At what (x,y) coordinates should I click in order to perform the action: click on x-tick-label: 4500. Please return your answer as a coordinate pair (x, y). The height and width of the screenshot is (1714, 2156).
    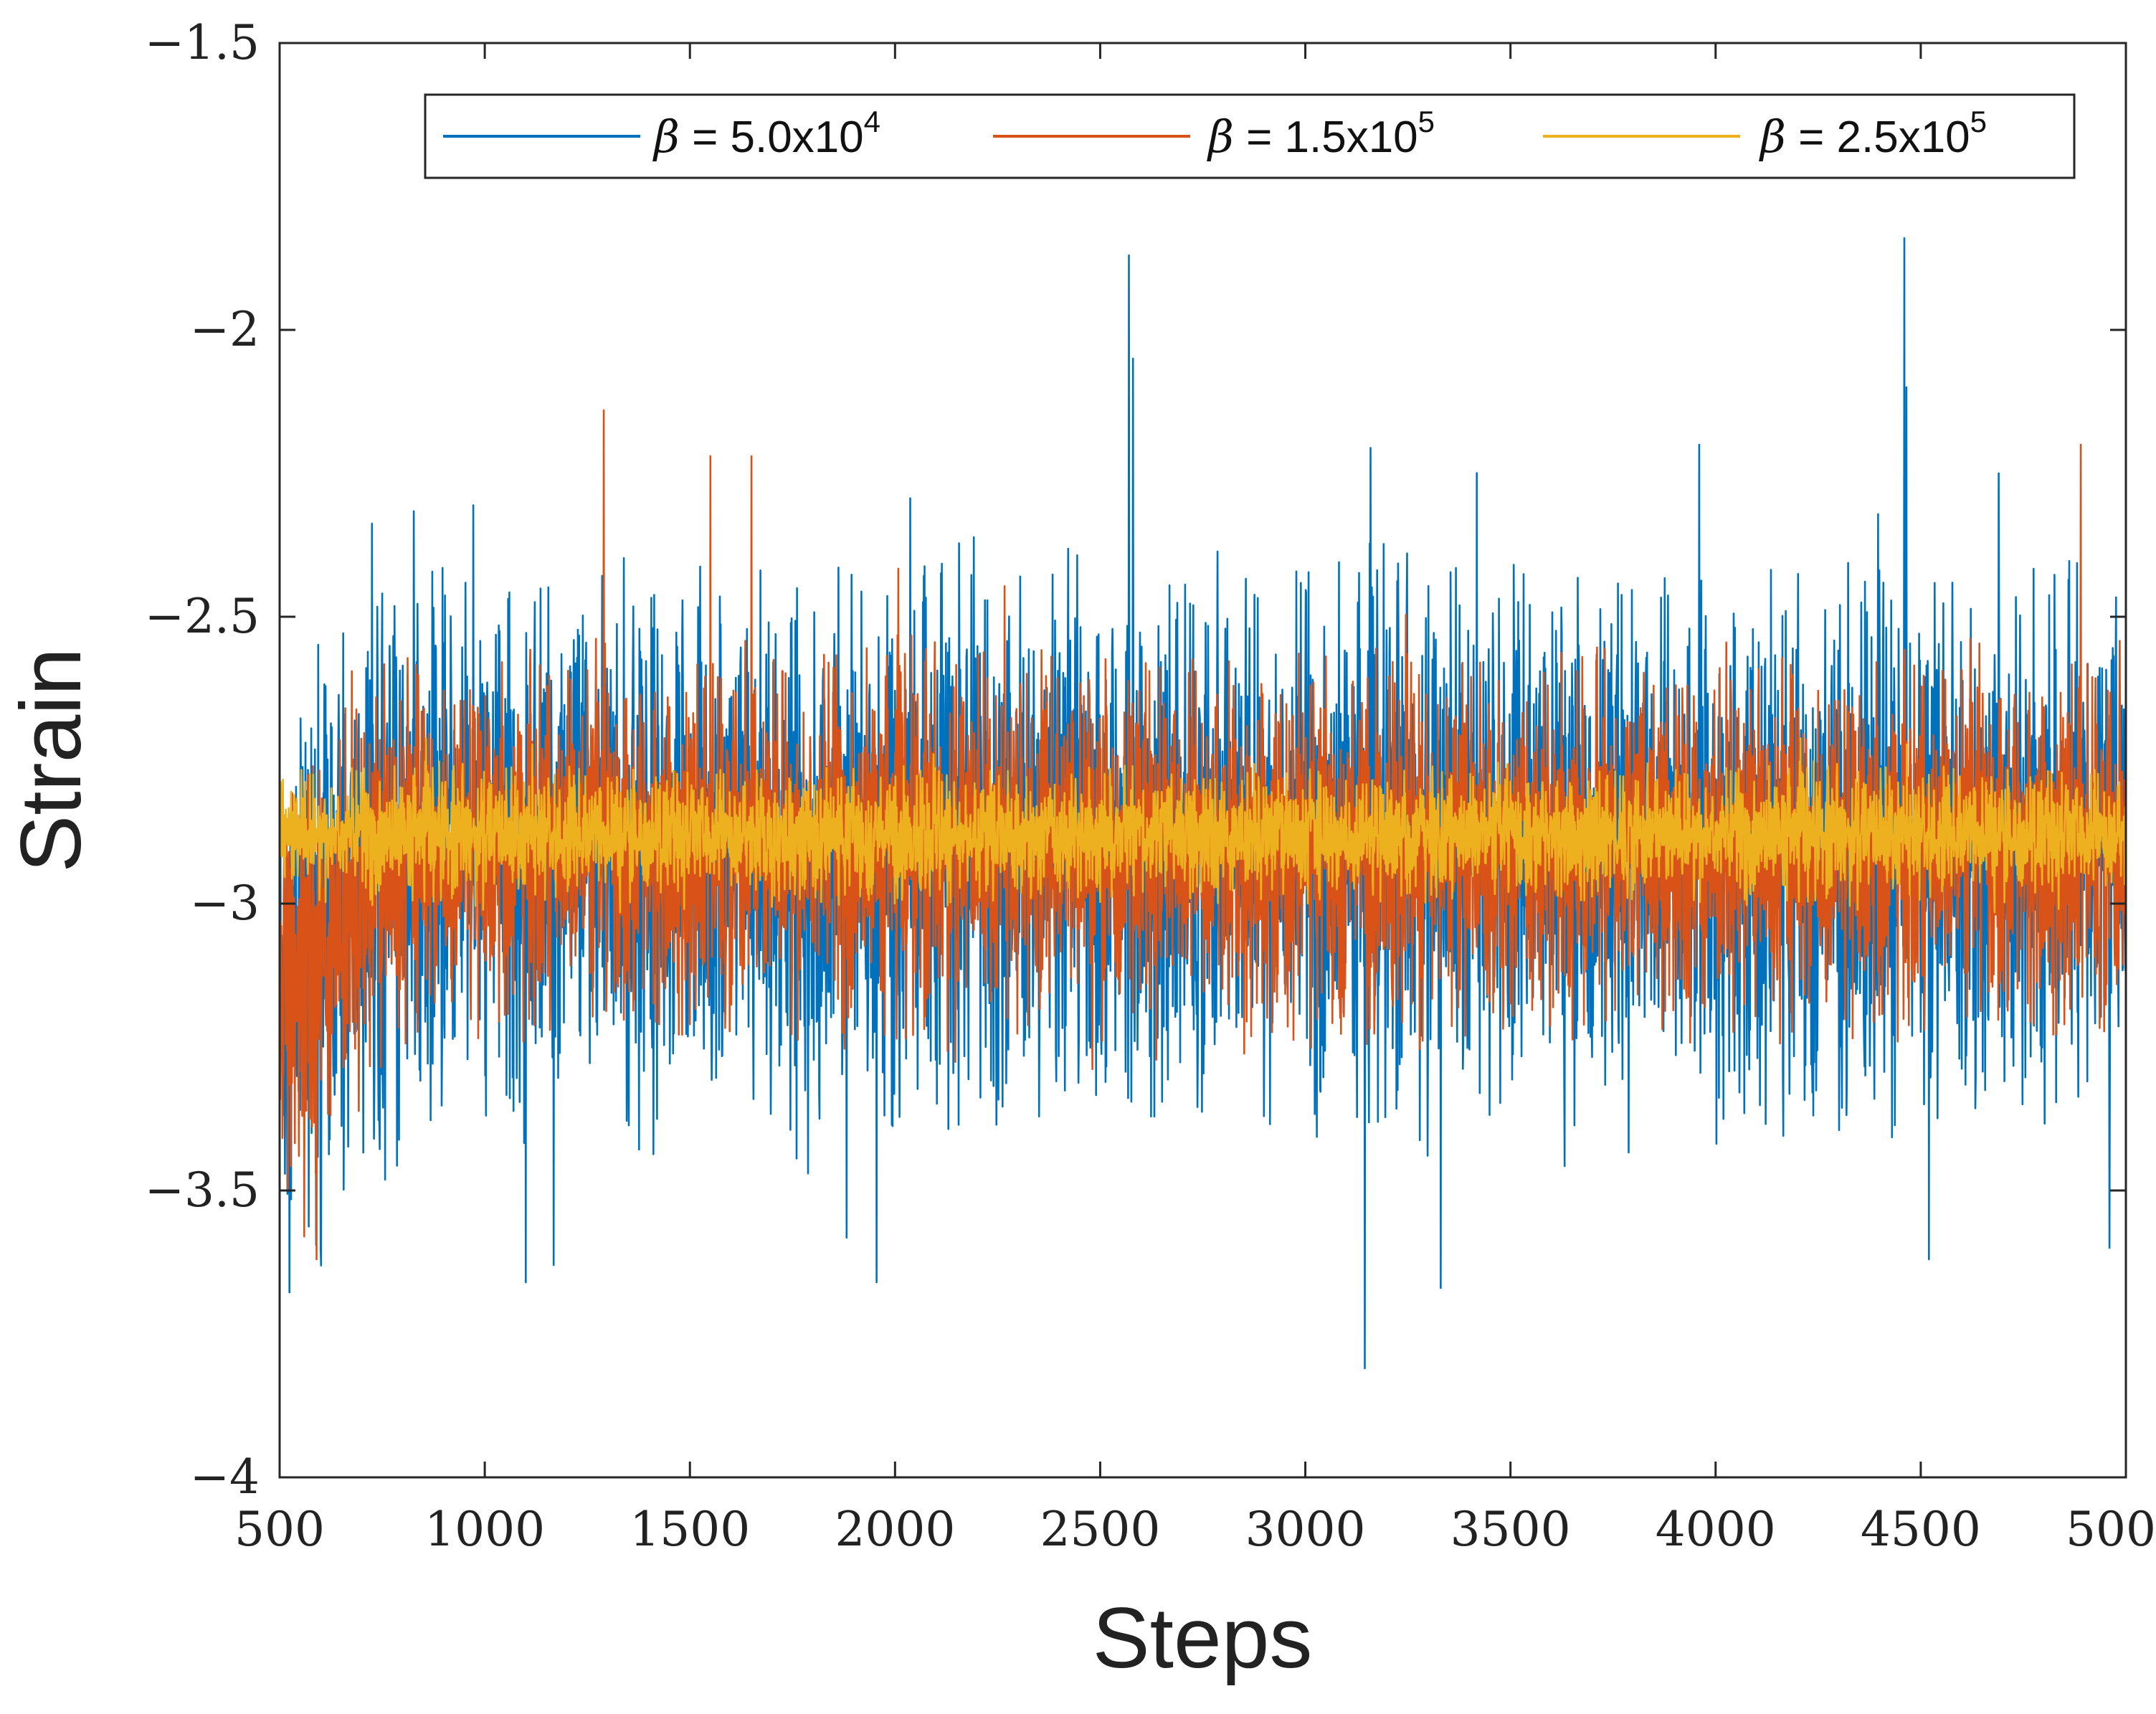
    Looking at the image, I should click on (1921, 1529).